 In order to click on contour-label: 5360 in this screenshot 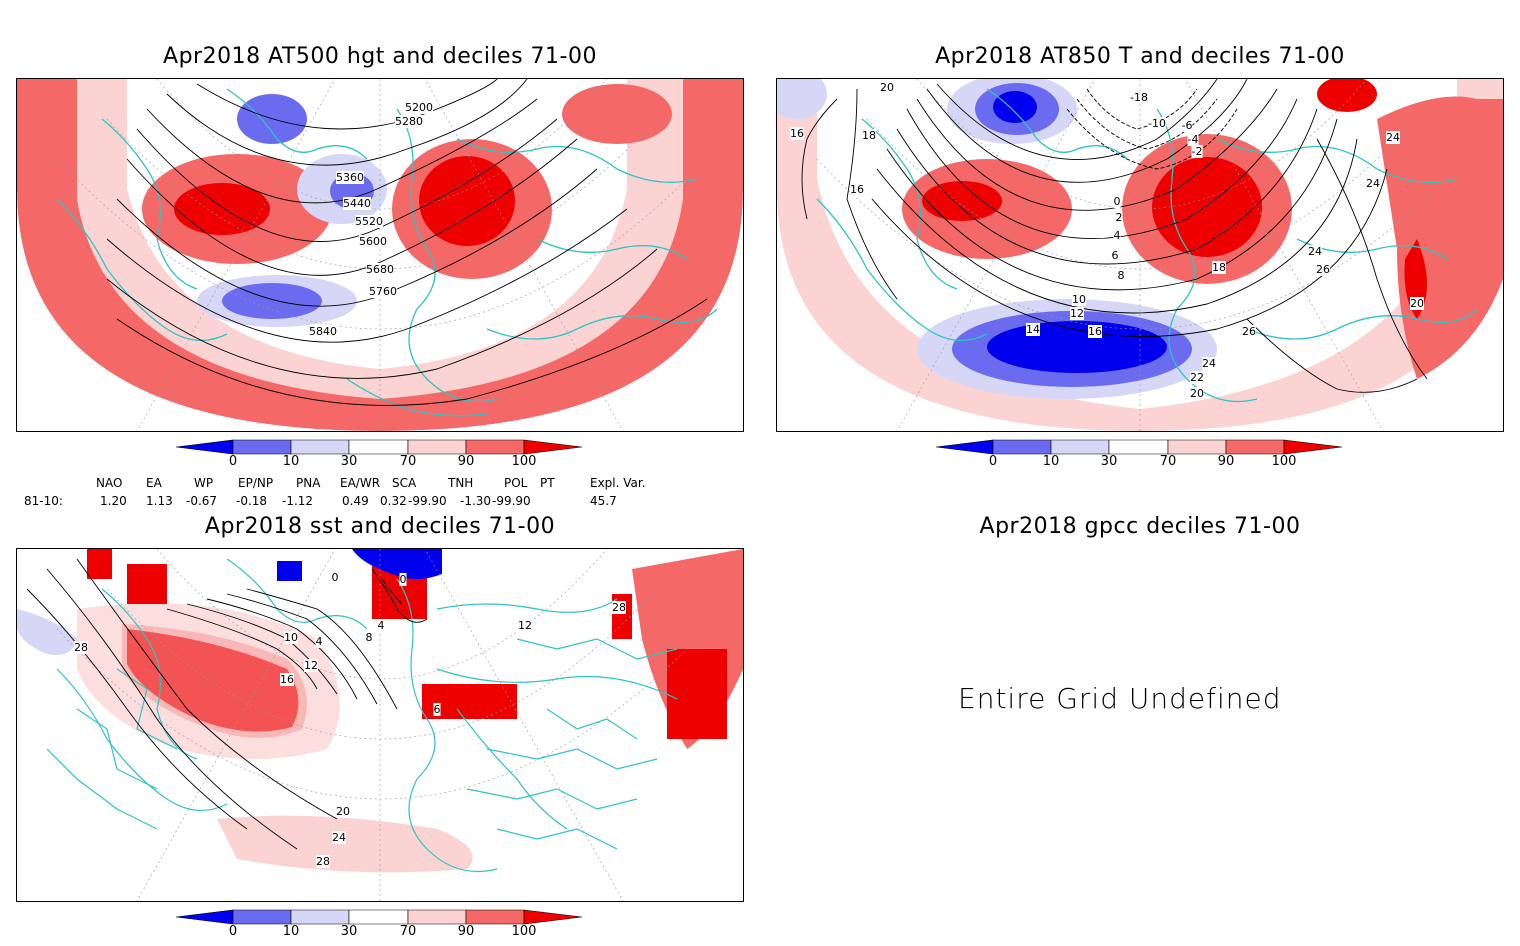, I will do `click(350, 177)`.